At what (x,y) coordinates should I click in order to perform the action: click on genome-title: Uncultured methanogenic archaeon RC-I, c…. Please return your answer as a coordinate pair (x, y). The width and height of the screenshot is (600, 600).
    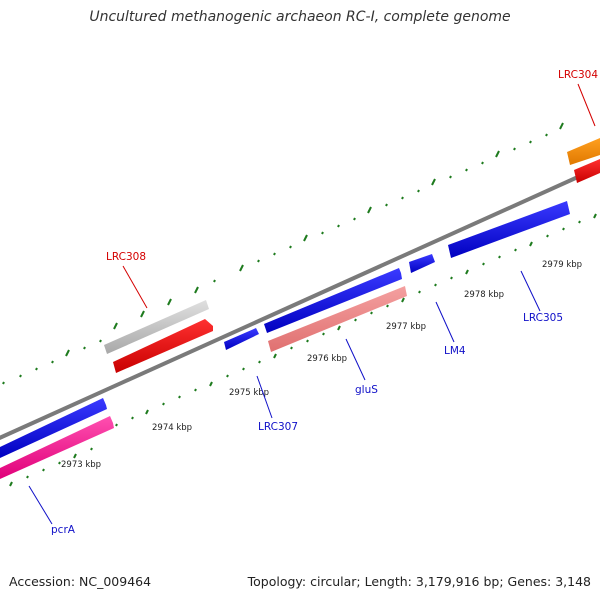
    Looking at the image, I should click on (300, 17).